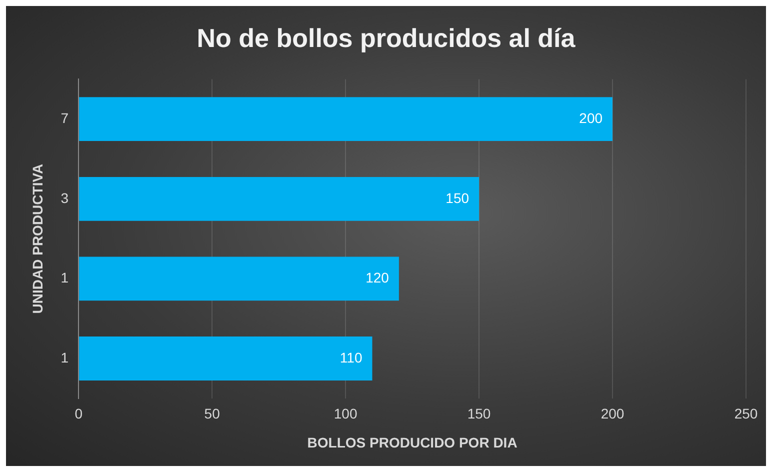  What do you see at coordinates (37, 239) in the screenshot?
I see `y-axis-title: UNIDAD PRODUCTIVA` at bounding box center [37, 239].